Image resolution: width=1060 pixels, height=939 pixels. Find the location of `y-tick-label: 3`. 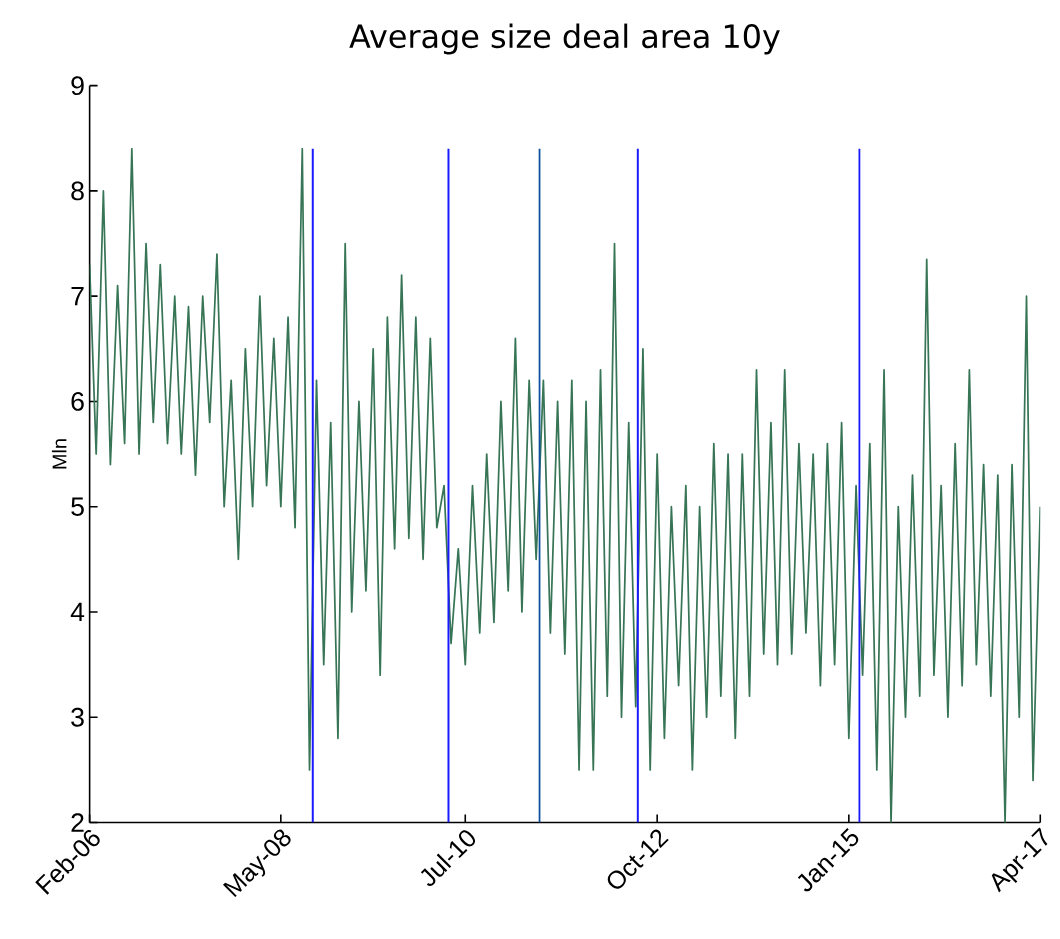

y-tick-label: 3 is located at coordinates (77, 717).